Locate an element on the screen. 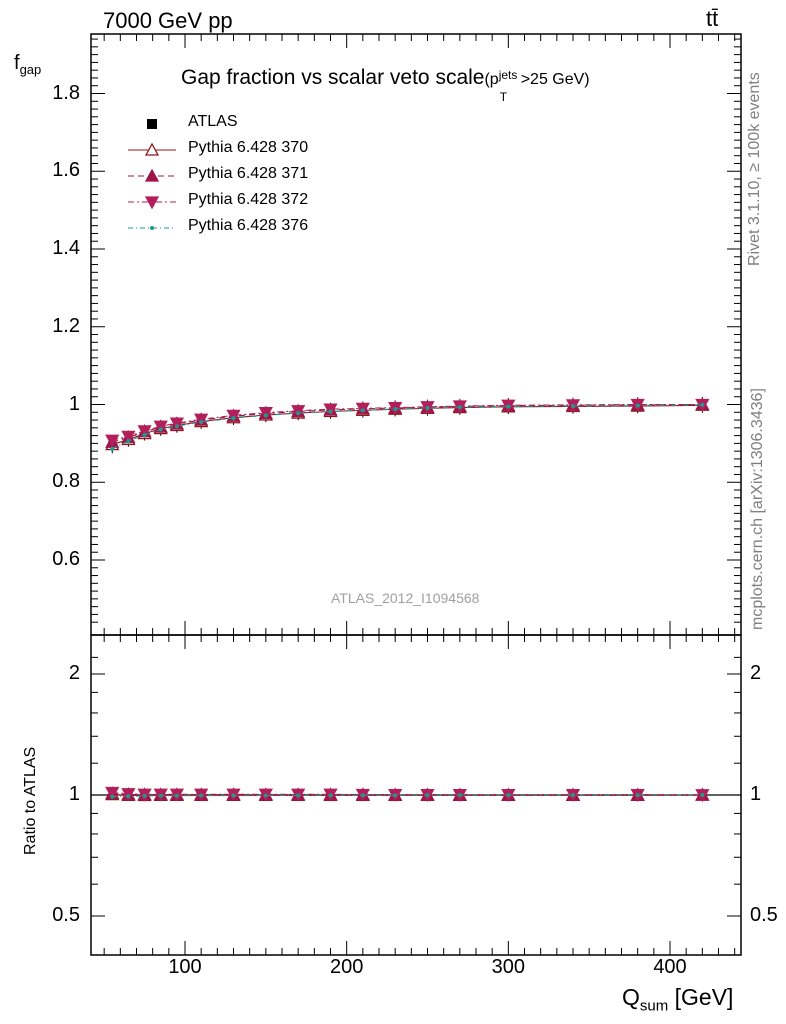 The width and height of the screenshot is (786, 1024). ratio-y-tick-label-right: 2 is located at coordinates (756, 673).